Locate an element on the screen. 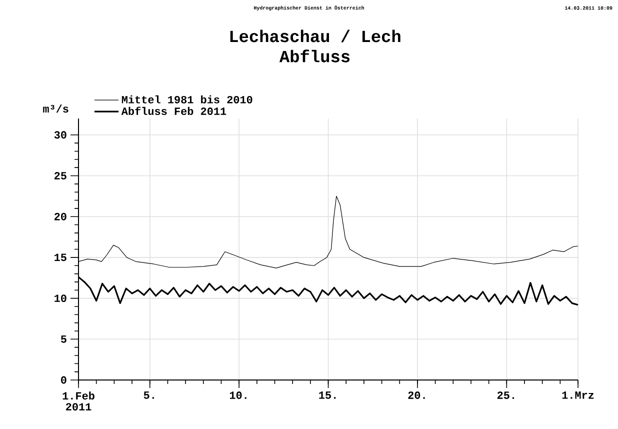 Image resolution: width=618 pixels, height=429 pixels. x-tick-label: 1.Mrz is located at coordinates (578, 395).